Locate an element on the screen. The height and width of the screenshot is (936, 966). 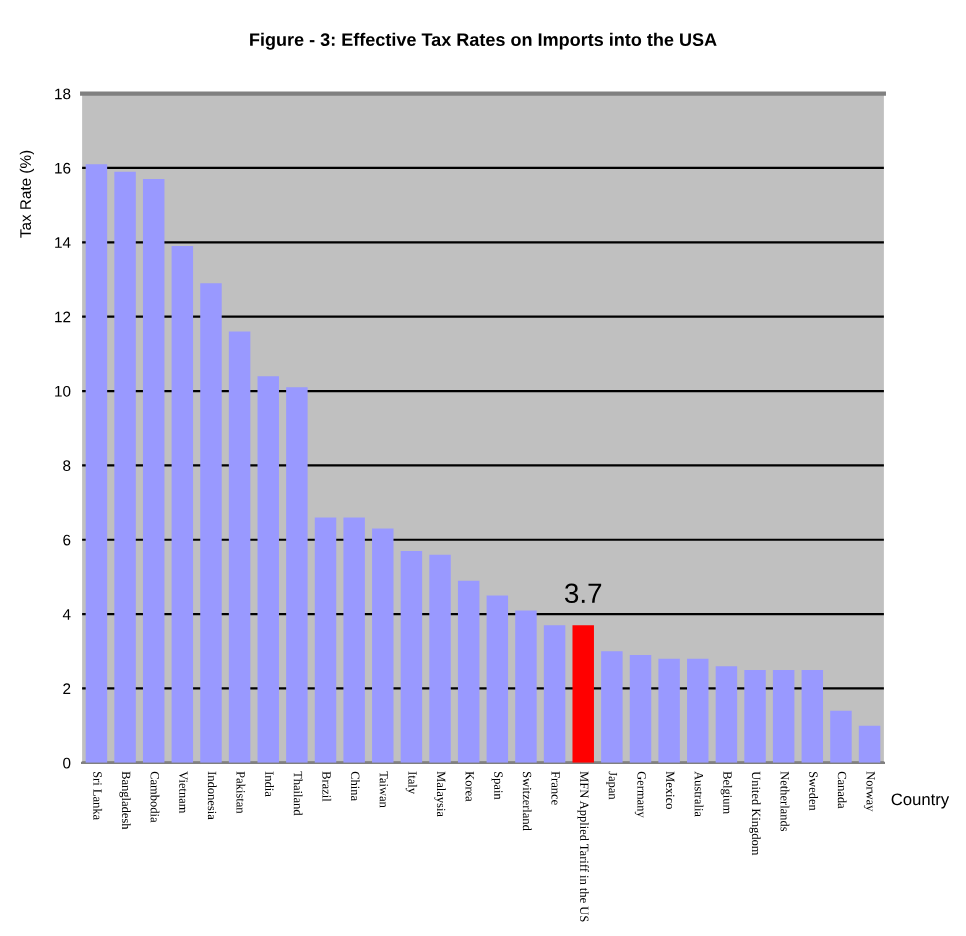
x-axis-title: Country is located at coordinates (920, 801).